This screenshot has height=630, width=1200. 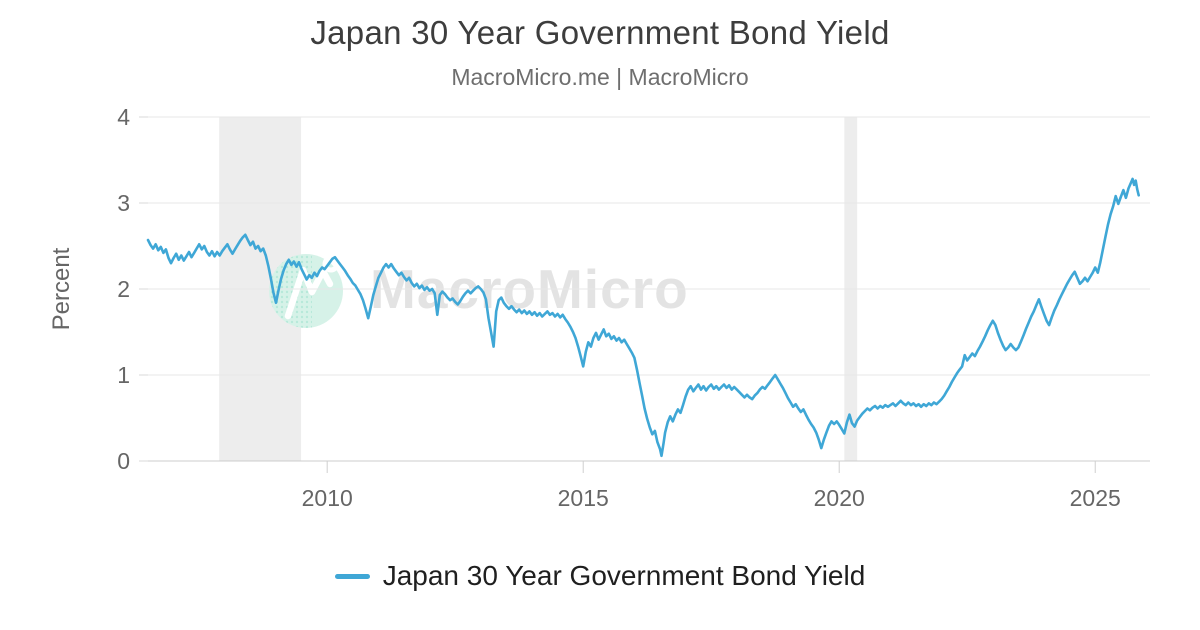 What do you see at coordinates (624, 575) in the screenshot?
I see `legend-label: Japan 30 Year Government Bond Yield` at bounding box center [624, 575].